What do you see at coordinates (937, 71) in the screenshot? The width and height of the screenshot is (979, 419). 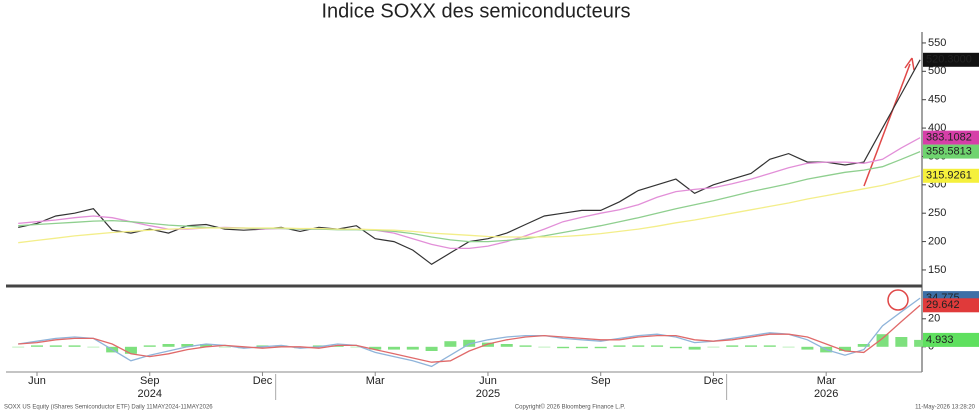 I see `y-tick-label: 500` at bounding box center [937, 71].